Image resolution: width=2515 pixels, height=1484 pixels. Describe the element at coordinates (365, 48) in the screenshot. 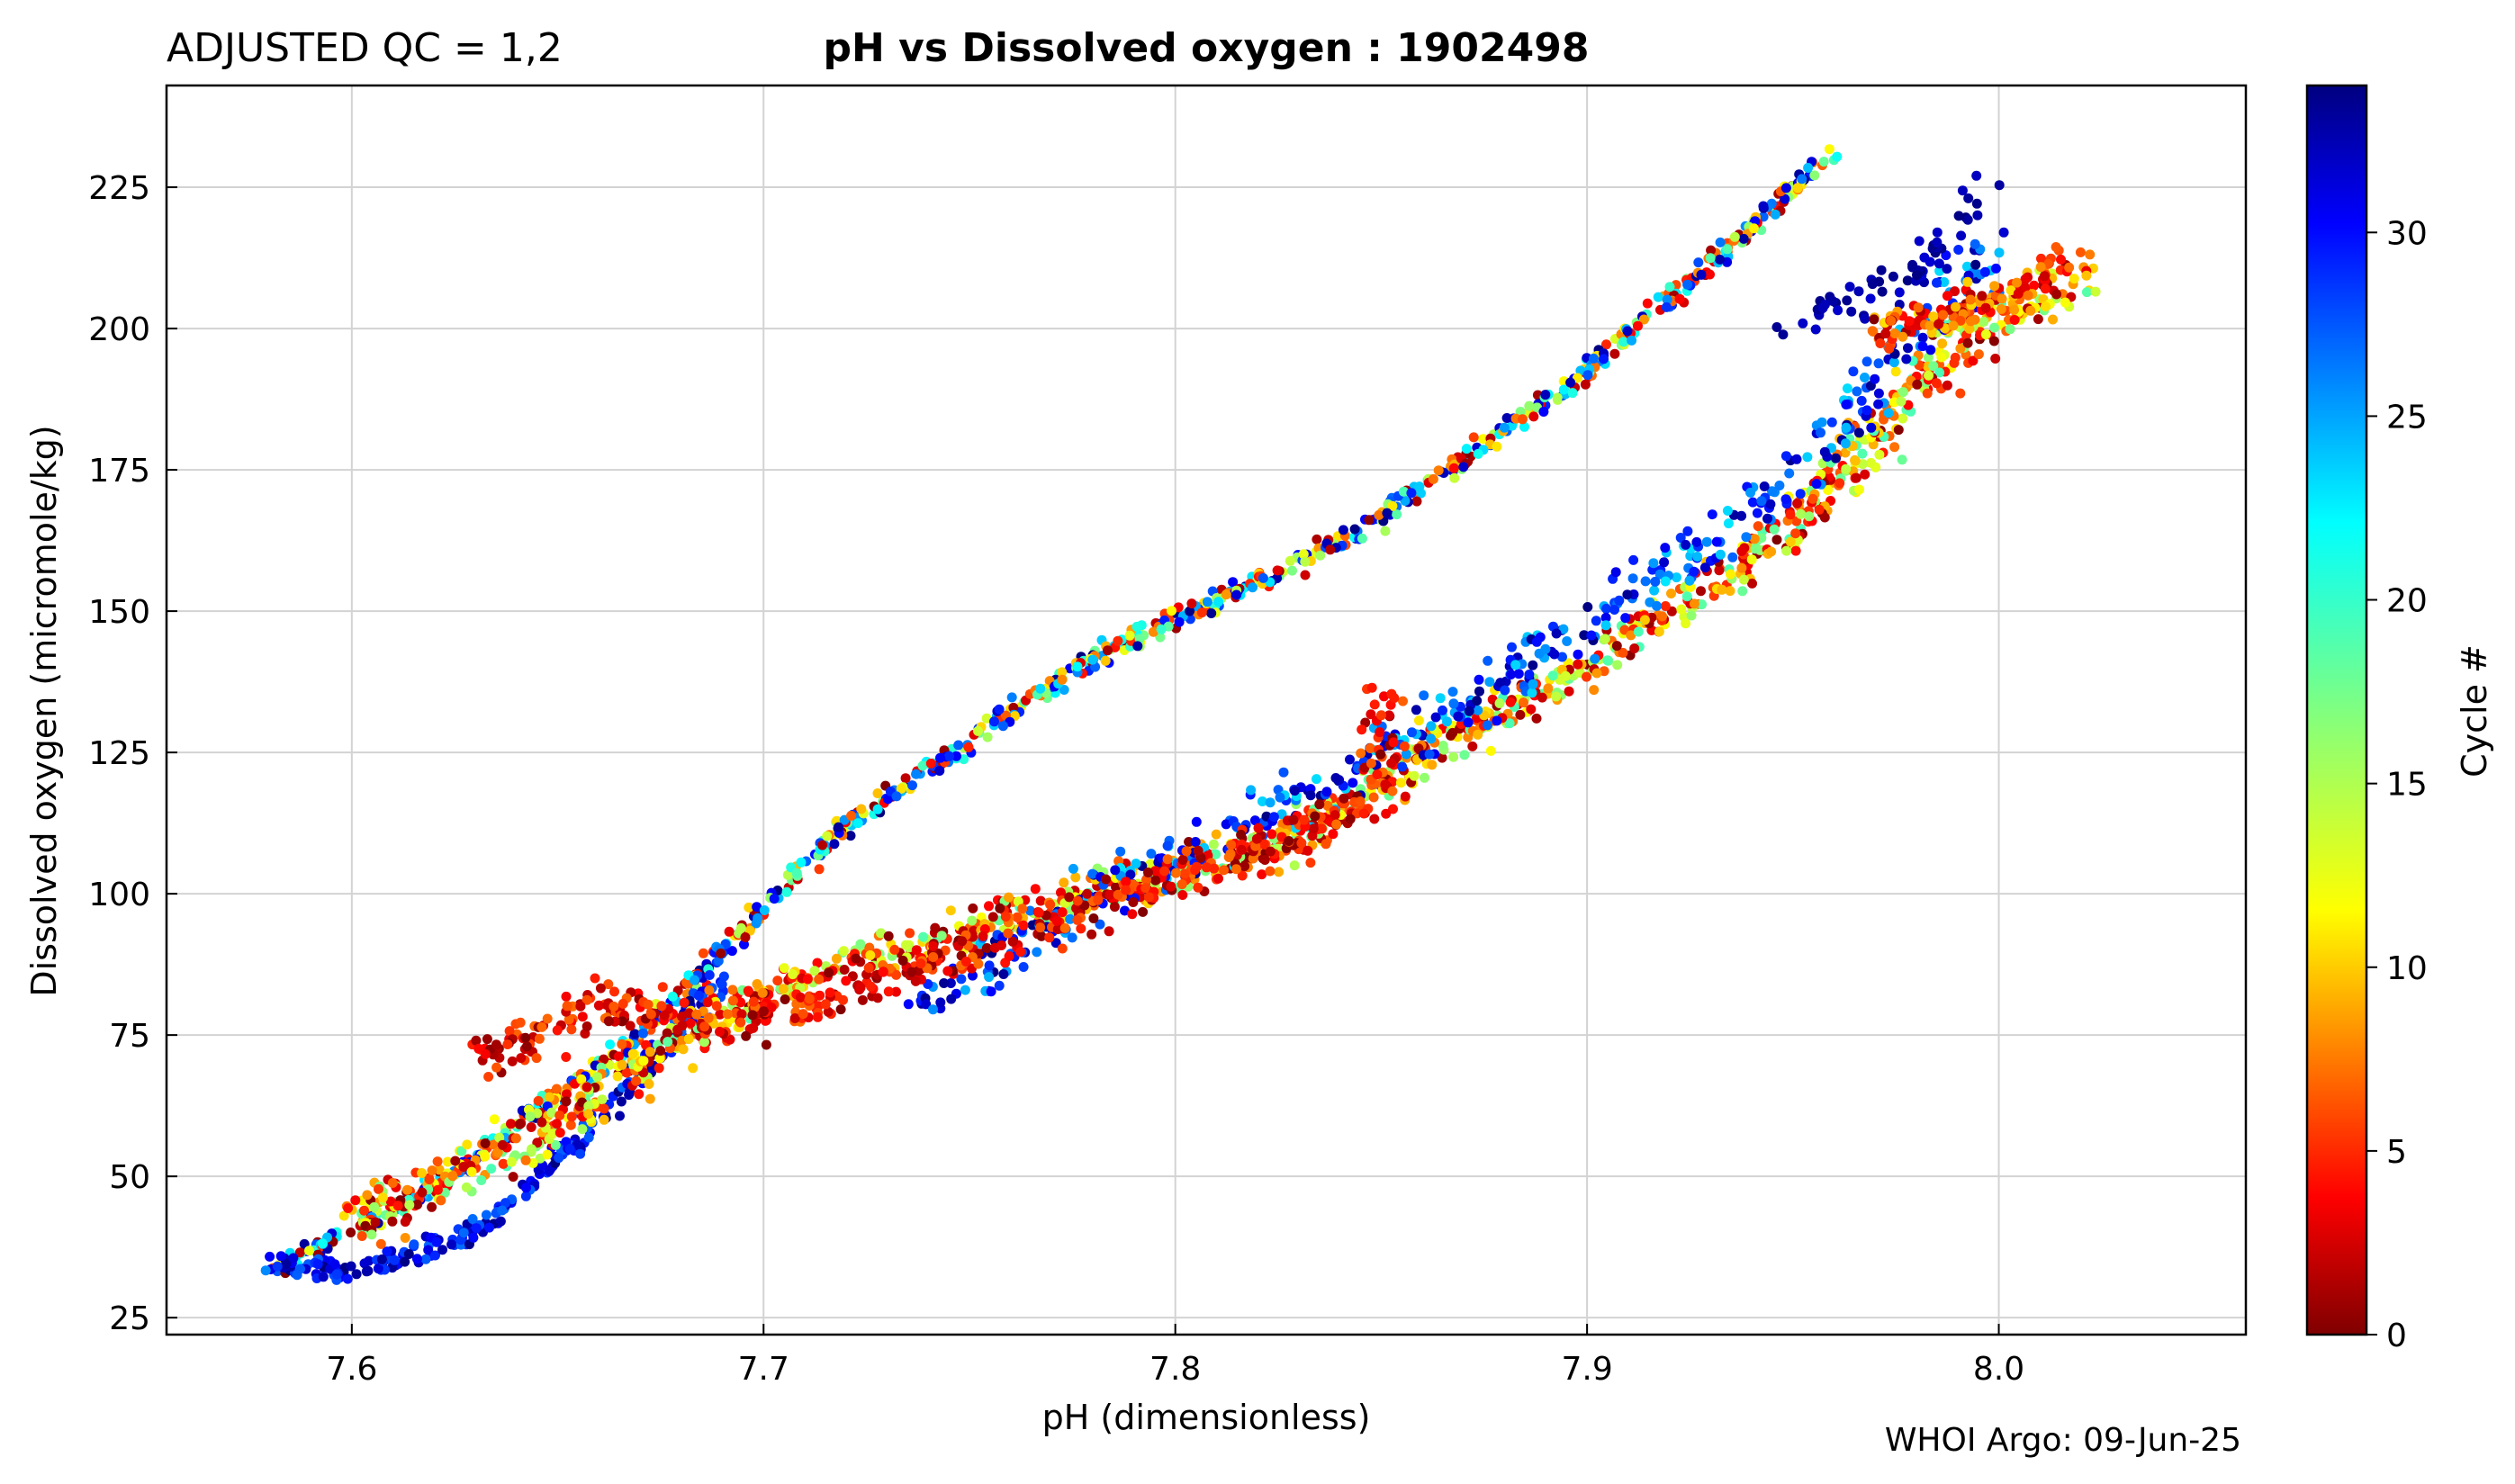

I see `chart-qc-label: ADJUSTED QC = 1,2` at that location.